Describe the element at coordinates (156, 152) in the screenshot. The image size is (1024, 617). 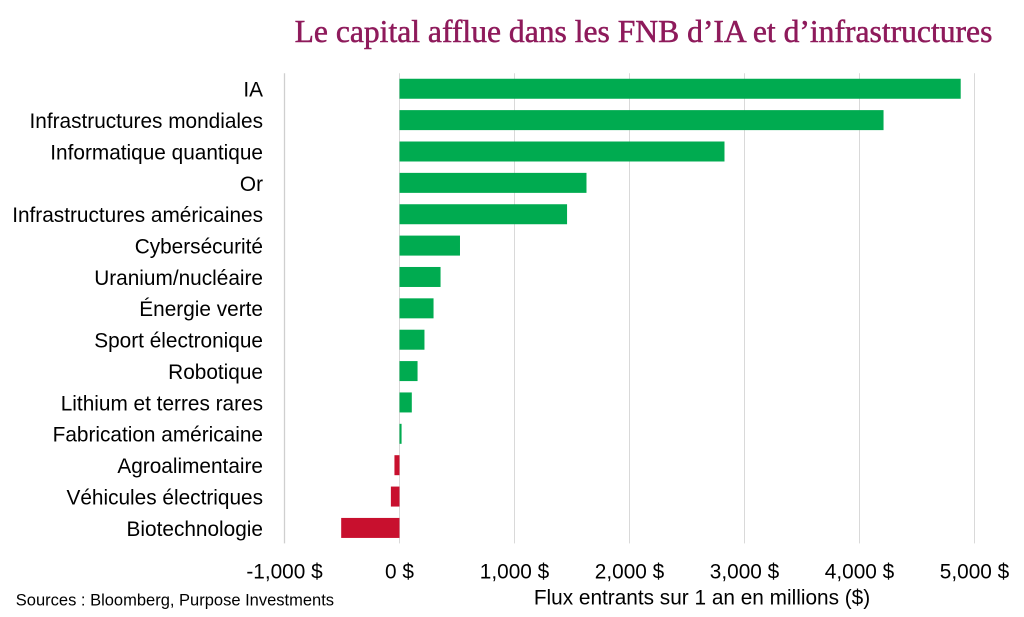
I see `svg-text: Informatique quantique` at that location.